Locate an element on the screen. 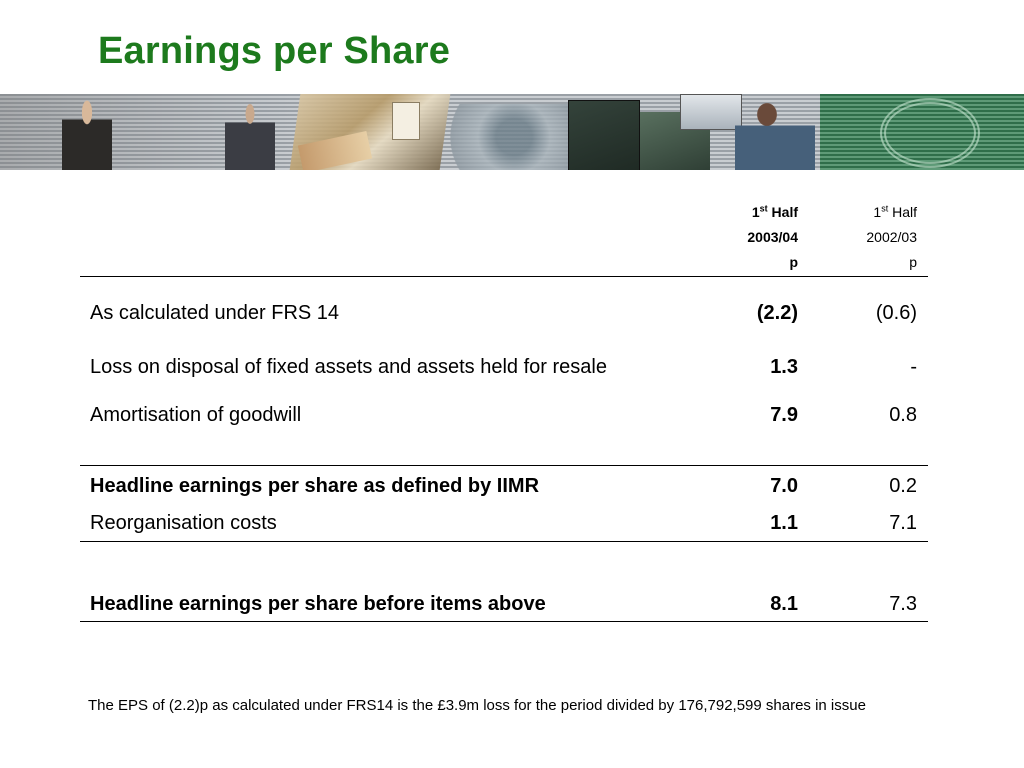  row-label: As calculated under FRS 14 is located at coordinates (215, 313).